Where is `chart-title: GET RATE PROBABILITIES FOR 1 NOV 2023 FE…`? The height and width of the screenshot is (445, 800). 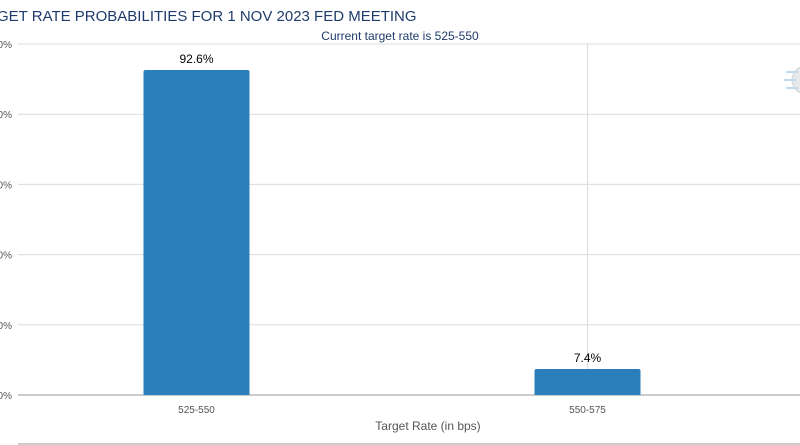 chart-title: GET RATE PROBABILITIES FOR 1 NOV 2023 FE… is located at coordinates (208, 16).